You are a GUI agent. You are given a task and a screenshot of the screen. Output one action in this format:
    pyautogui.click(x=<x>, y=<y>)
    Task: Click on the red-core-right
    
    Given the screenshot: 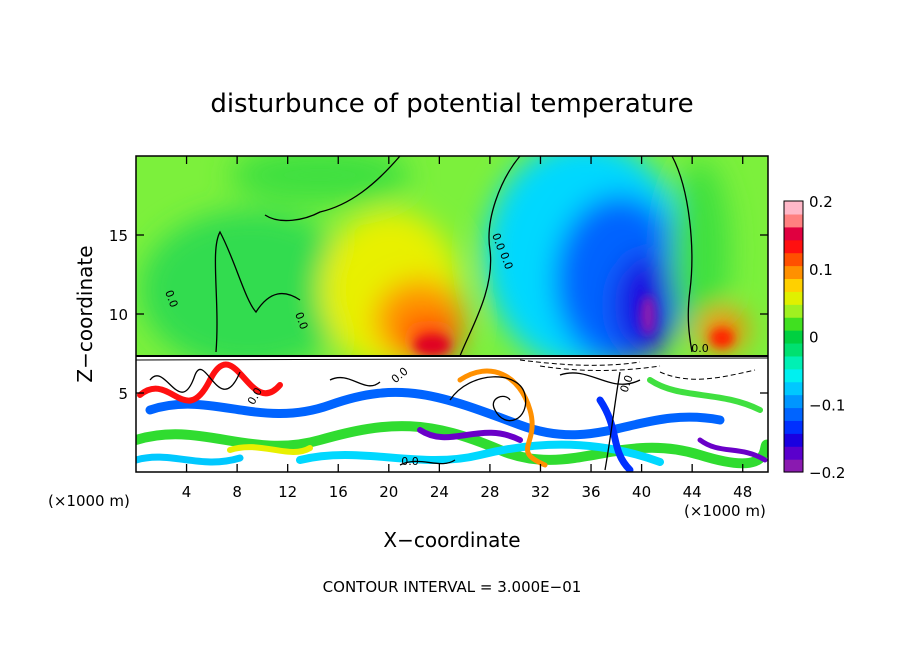 What is the action you would take?
    pyautogui.click(x=722, y=338)
    